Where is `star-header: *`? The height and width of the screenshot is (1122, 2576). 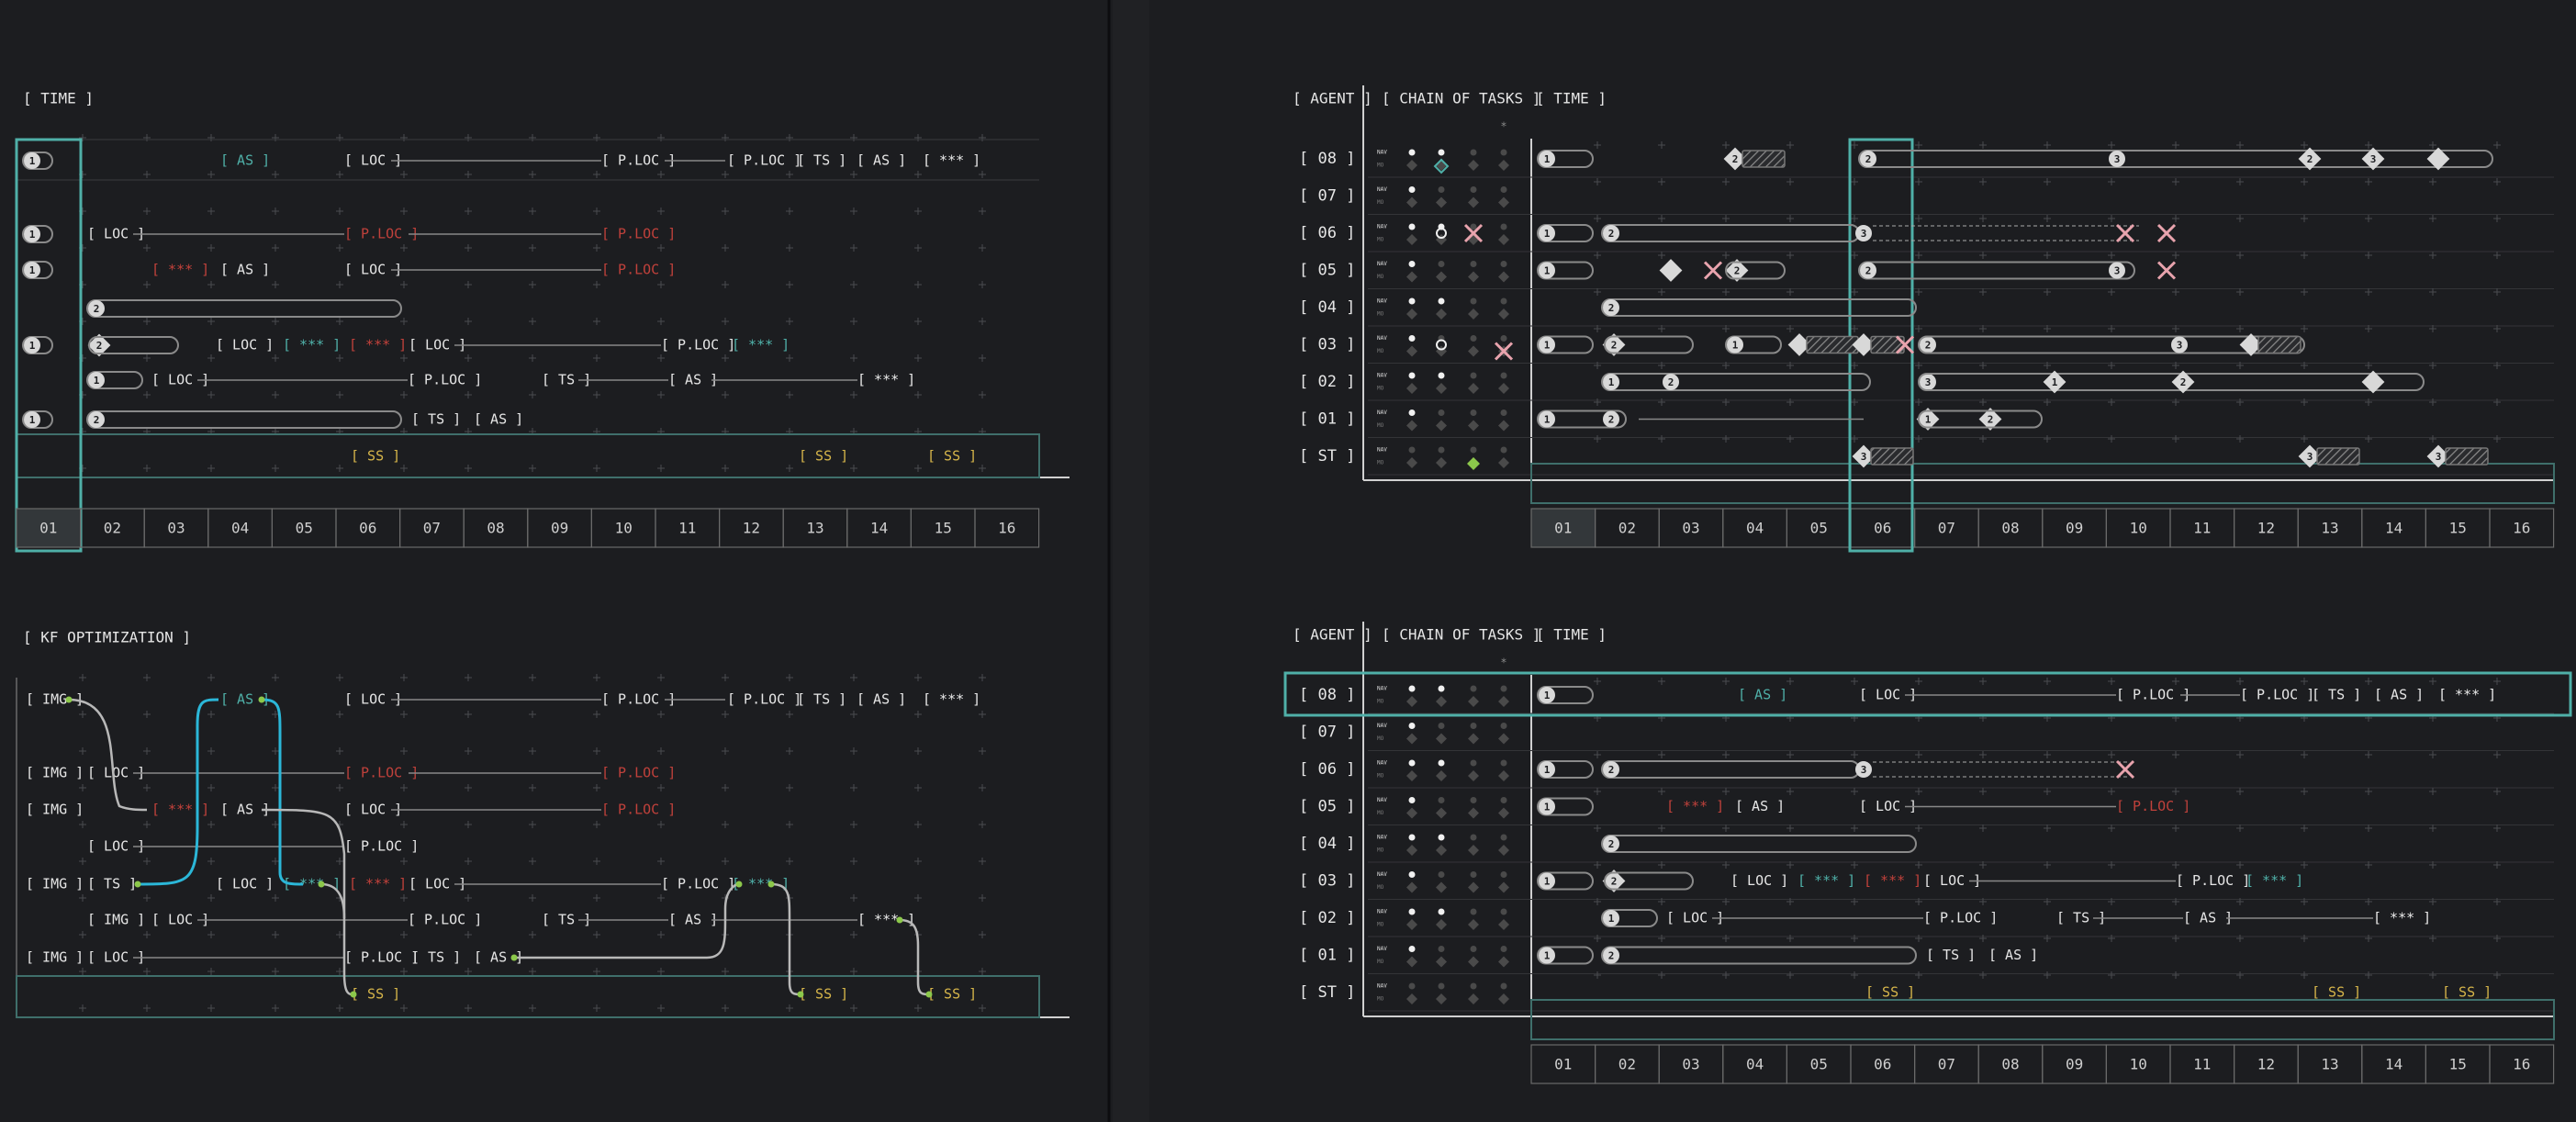
star-header: * is located at coordinates (1503, 127).